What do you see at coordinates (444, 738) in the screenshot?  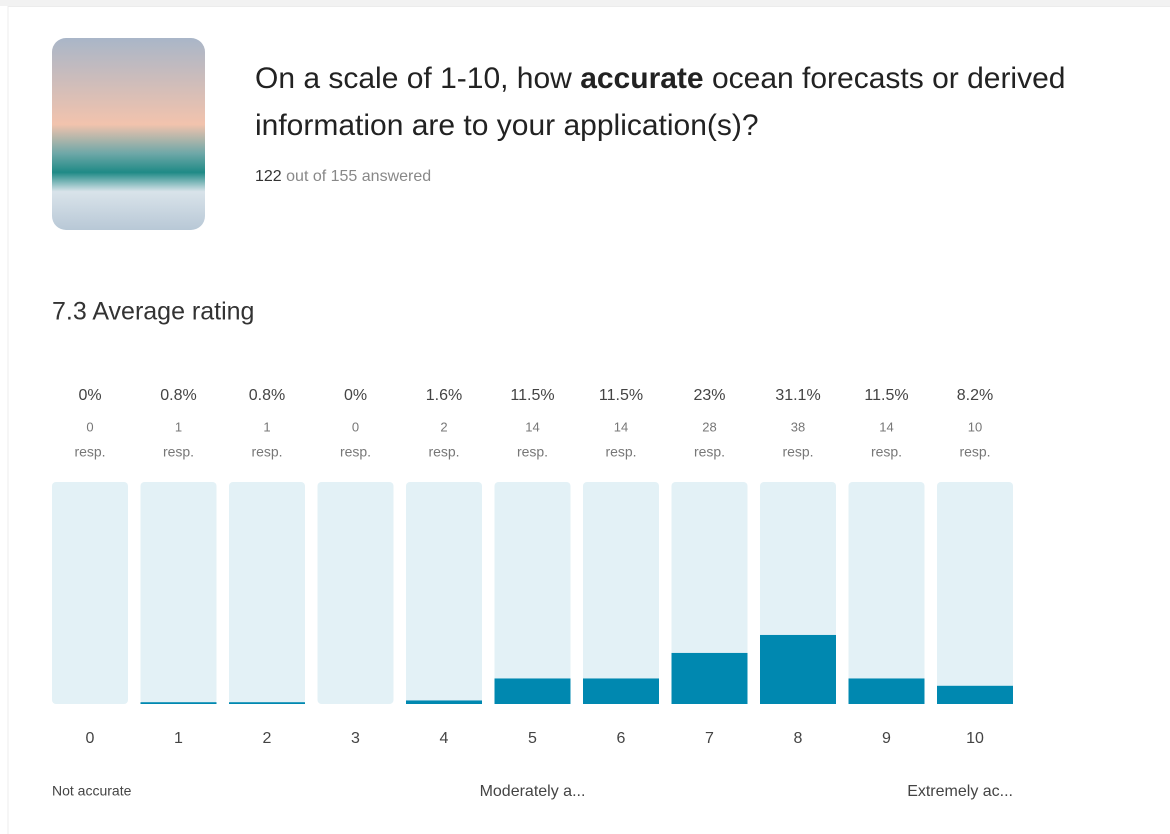 I see `x-tick-label: 4` at bounding box center [444, 738].